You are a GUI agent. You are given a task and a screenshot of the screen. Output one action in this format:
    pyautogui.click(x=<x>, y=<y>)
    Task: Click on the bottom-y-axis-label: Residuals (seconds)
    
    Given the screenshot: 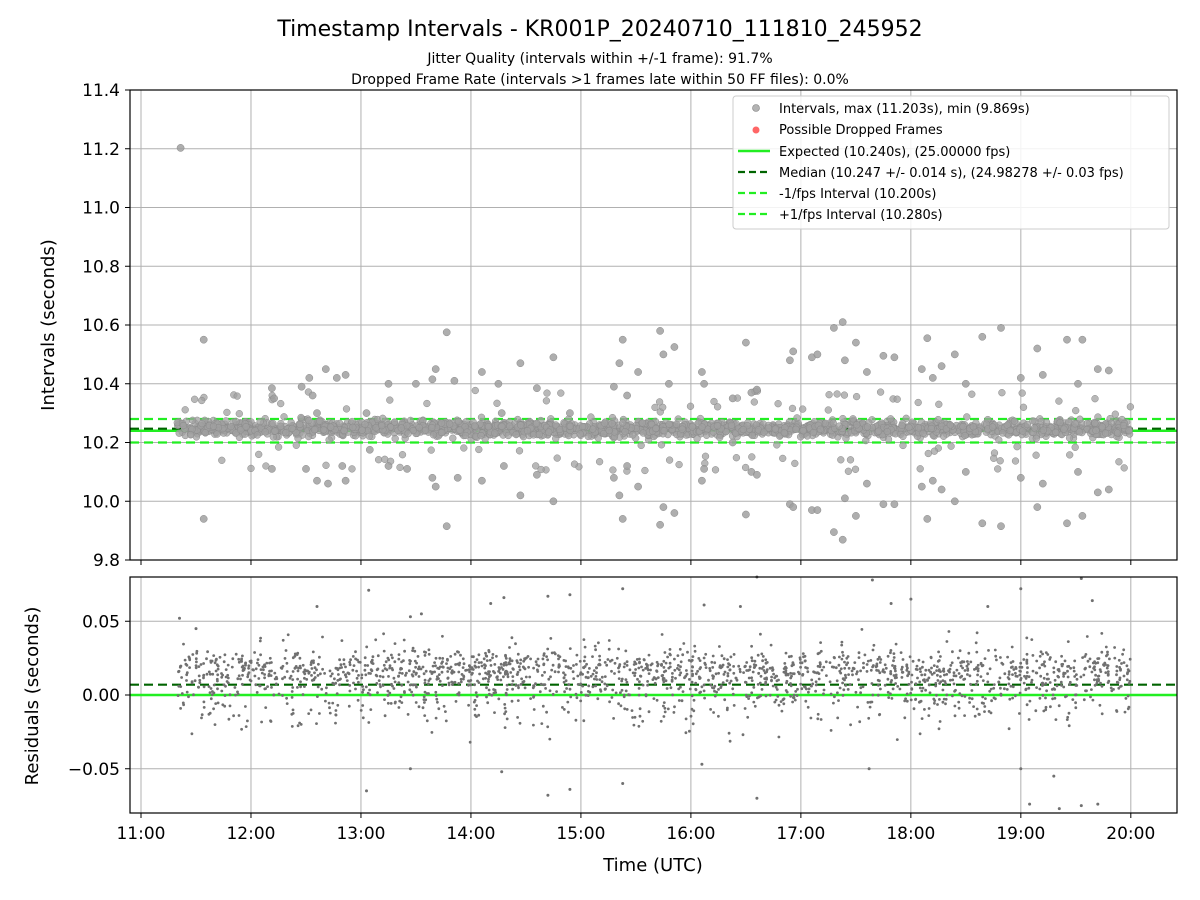 What is the action you would take?
    pyautogui.click(x=32, y=696)
    